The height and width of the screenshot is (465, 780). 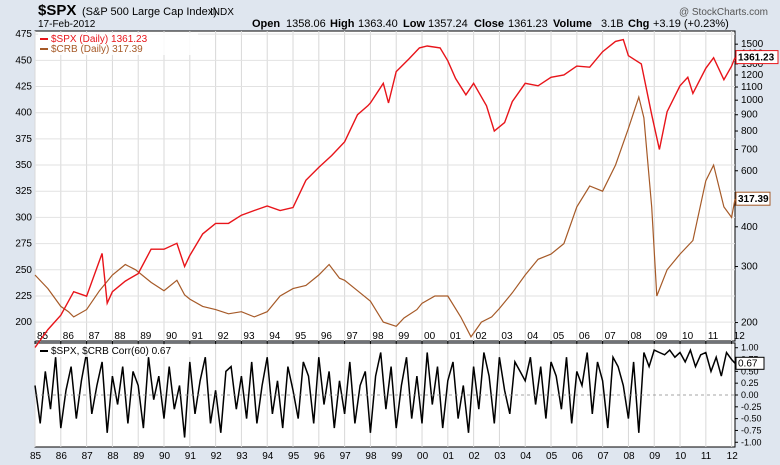 What do you see at coordinates (88, 456) in the screenshot?
I see `corr-x-tick-label: 87` at bounding box center [88, 456].